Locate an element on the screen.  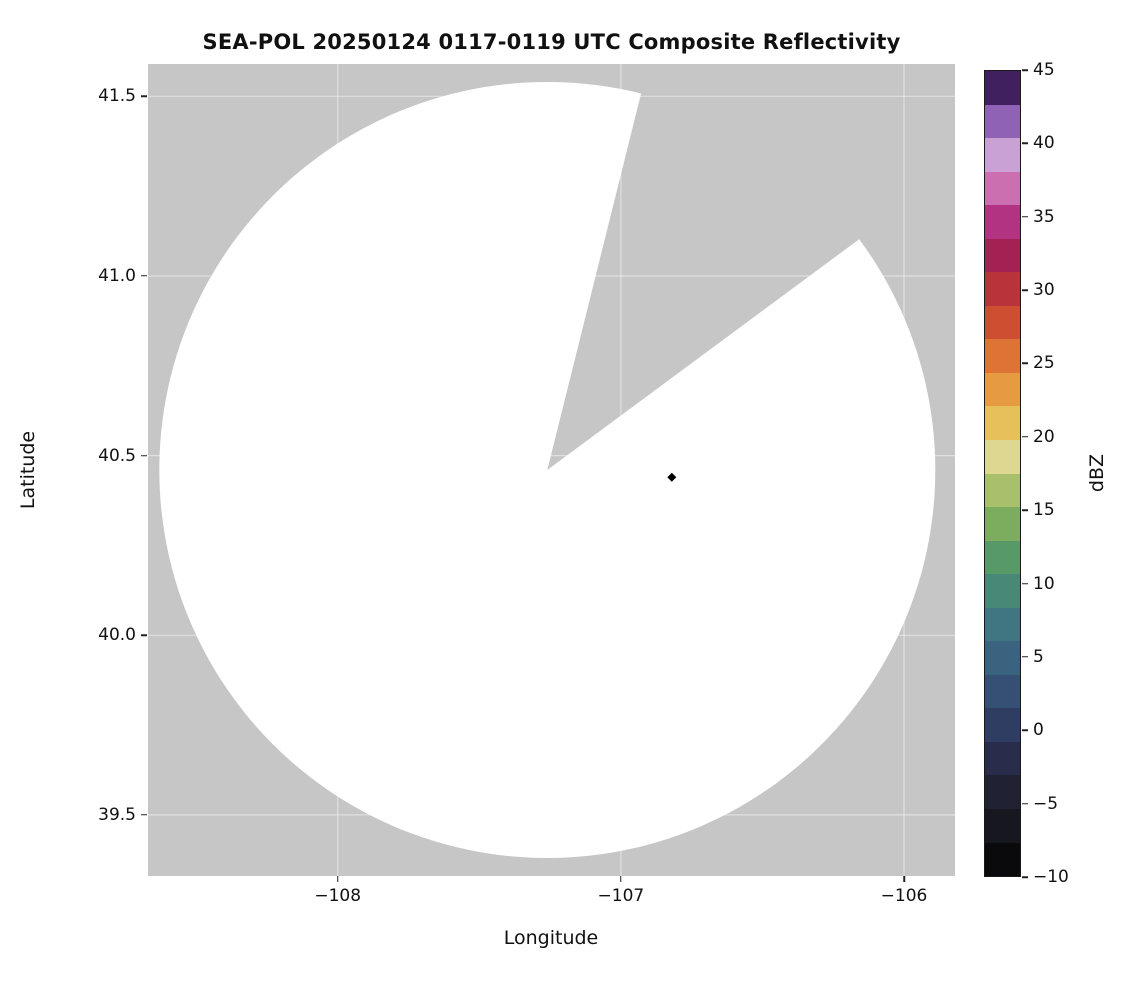
colorbar-tick-label: 35 is located at coordinates (1044, 216).